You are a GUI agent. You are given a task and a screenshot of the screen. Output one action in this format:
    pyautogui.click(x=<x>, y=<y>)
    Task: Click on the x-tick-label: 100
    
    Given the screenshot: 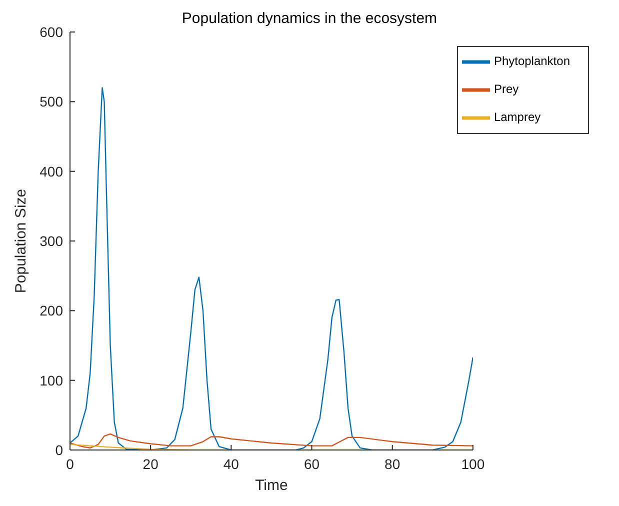 What is the action you would take?
    pyautogui.click(x=473, y=464)
    